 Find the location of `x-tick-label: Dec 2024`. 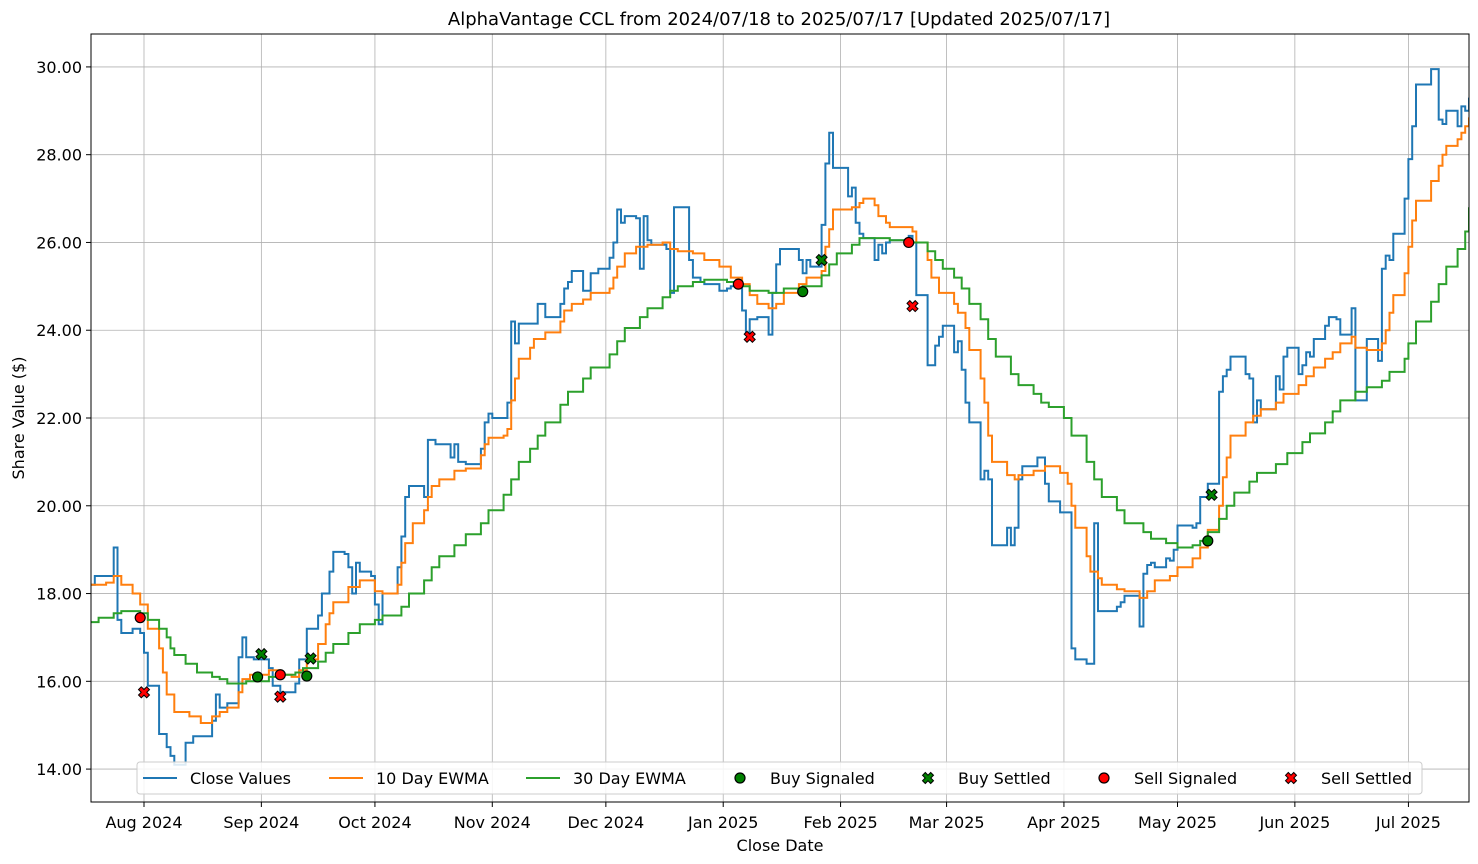

x-tick-label: Dec 2024 is located at coordinates (605, 822).